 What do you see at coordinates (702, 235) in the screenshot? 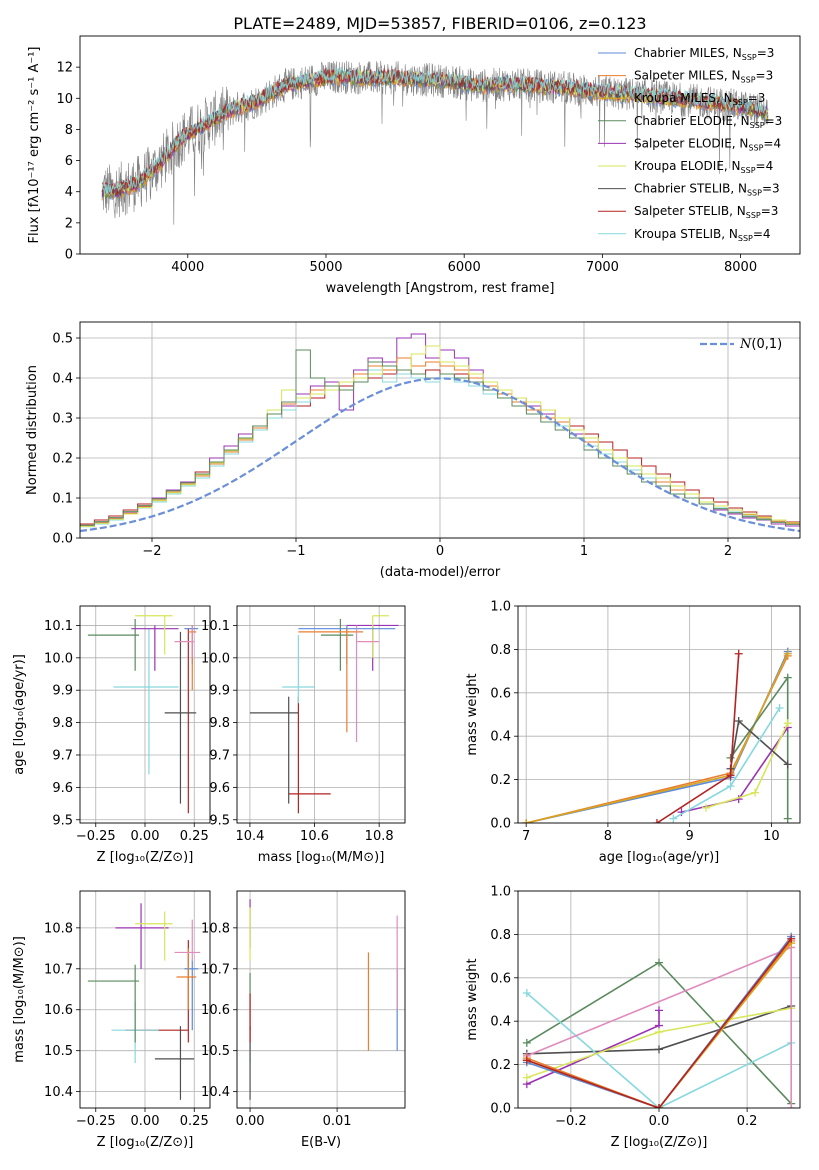
I see `legend-entry: Kroupa STELIB, NSSP=4` at bounding box center [702, 235].